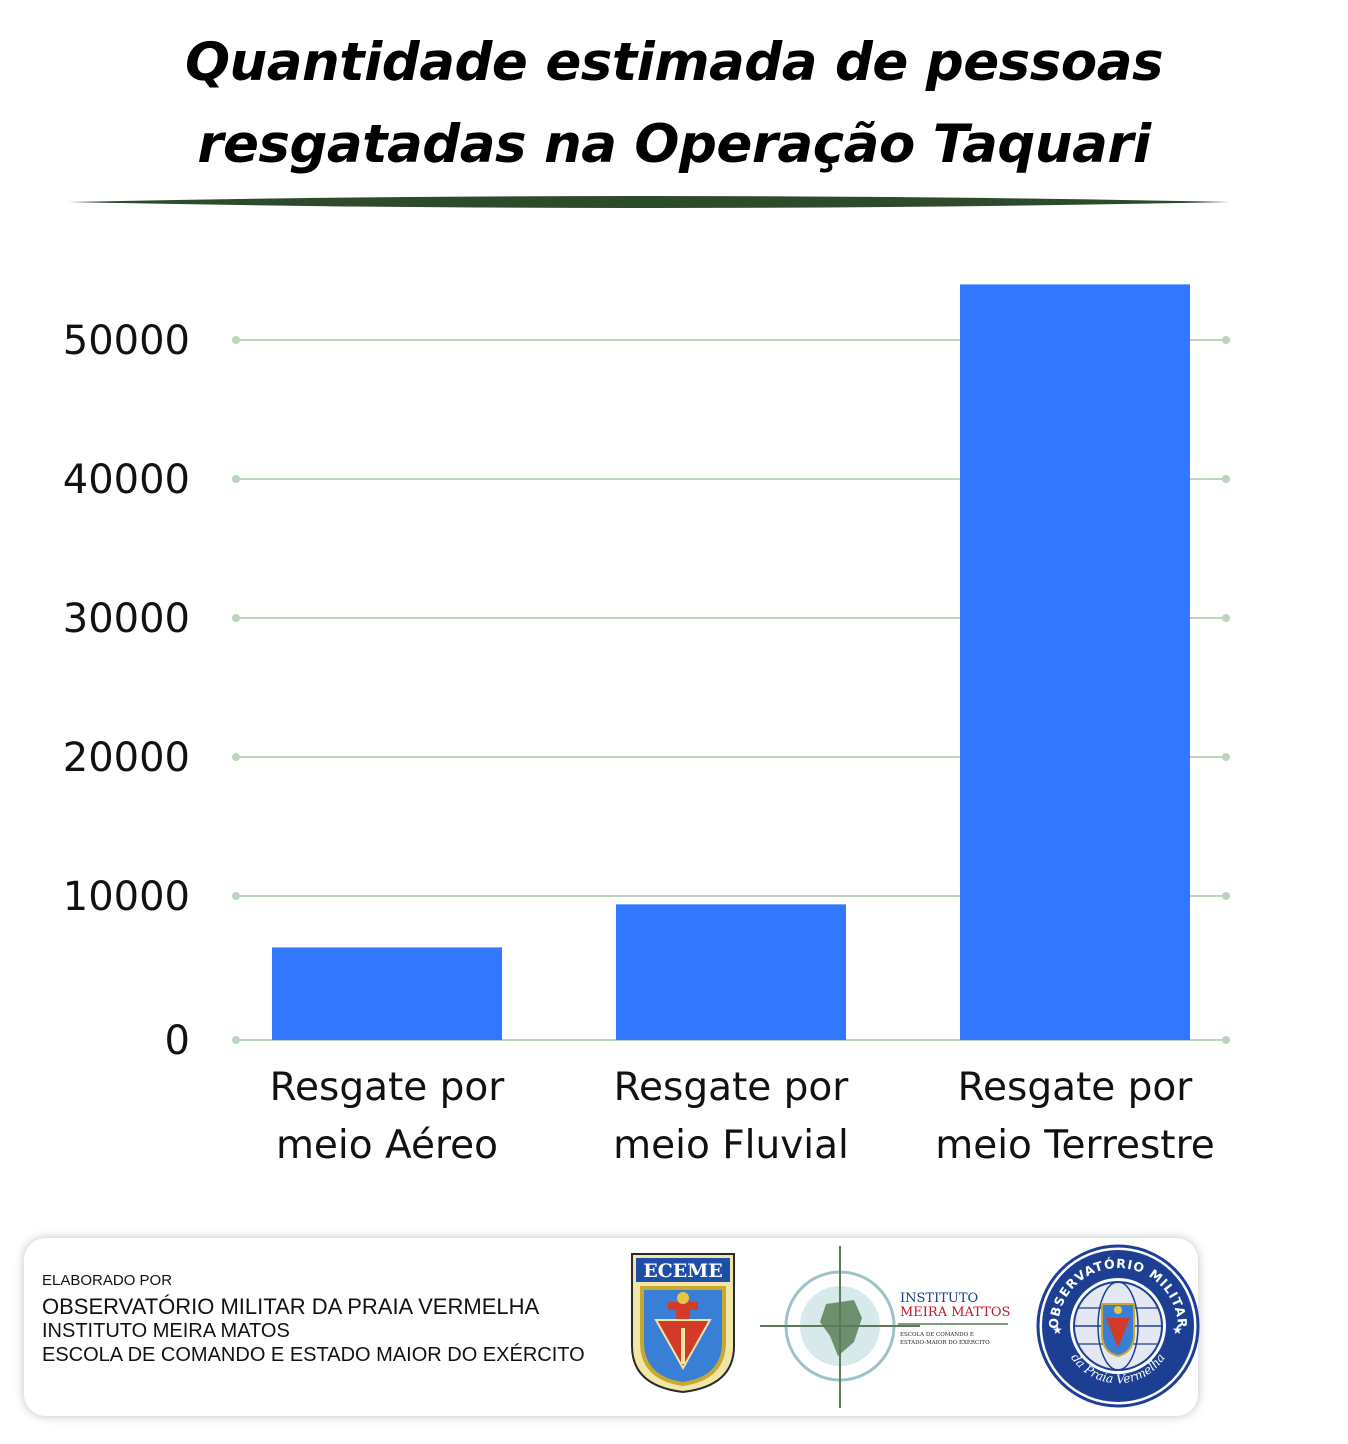 This screenshot has height=1444, width=1348. I want to click on credits-label: ELABORADO POR, so click(107, 1280).